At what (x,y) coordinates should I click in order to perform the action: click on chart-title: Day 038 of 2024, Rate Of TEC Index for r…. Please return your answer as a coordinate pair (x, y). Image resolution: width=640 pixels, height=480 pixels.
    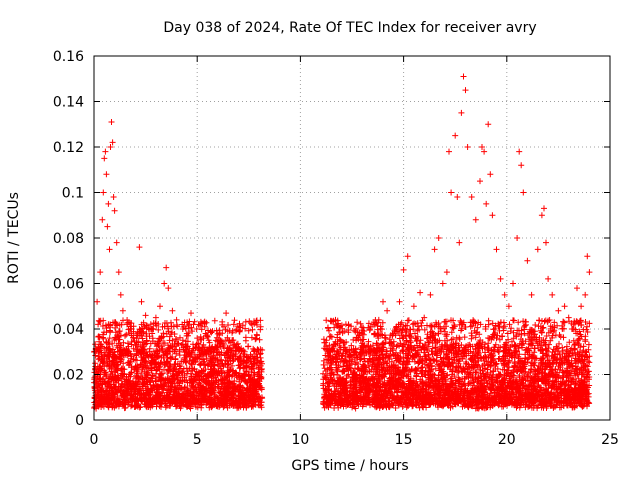
    Looking at the image, I should click on (349, 28).